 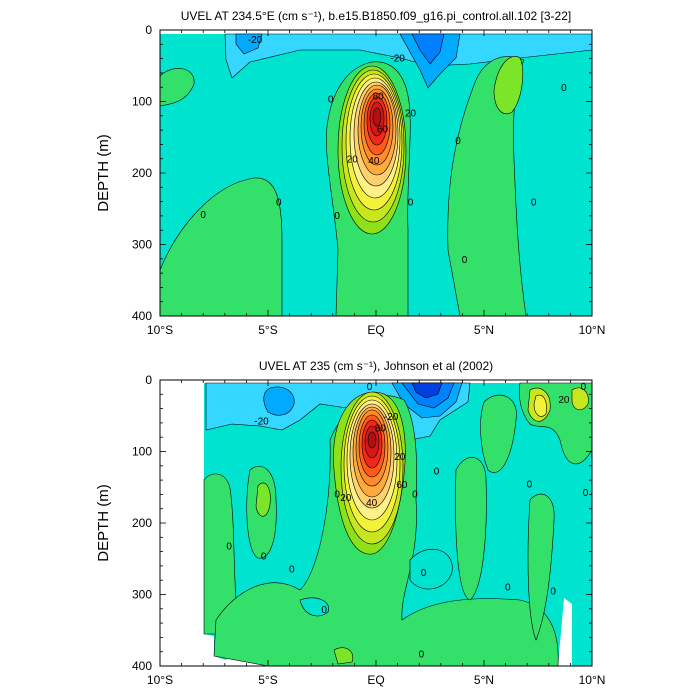 I want to click on contour-band-0-deep-left, so click(x=221, y=246).